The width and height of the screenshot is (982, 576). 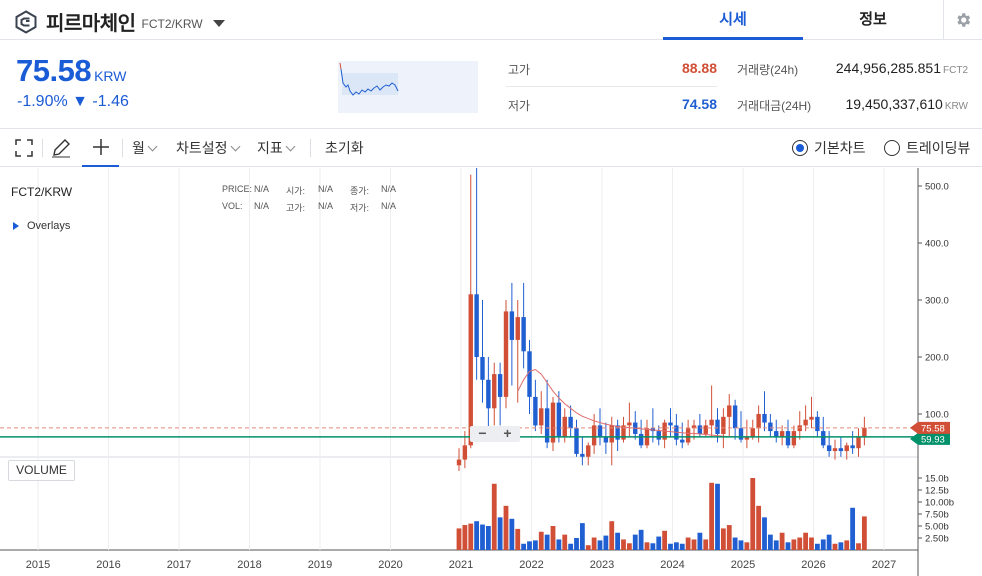 What do you see at coordinates (73, 101) in the screenshot?
I see `price-change: -1.90% ▼ -1.46` at bounding box center [73, 101].